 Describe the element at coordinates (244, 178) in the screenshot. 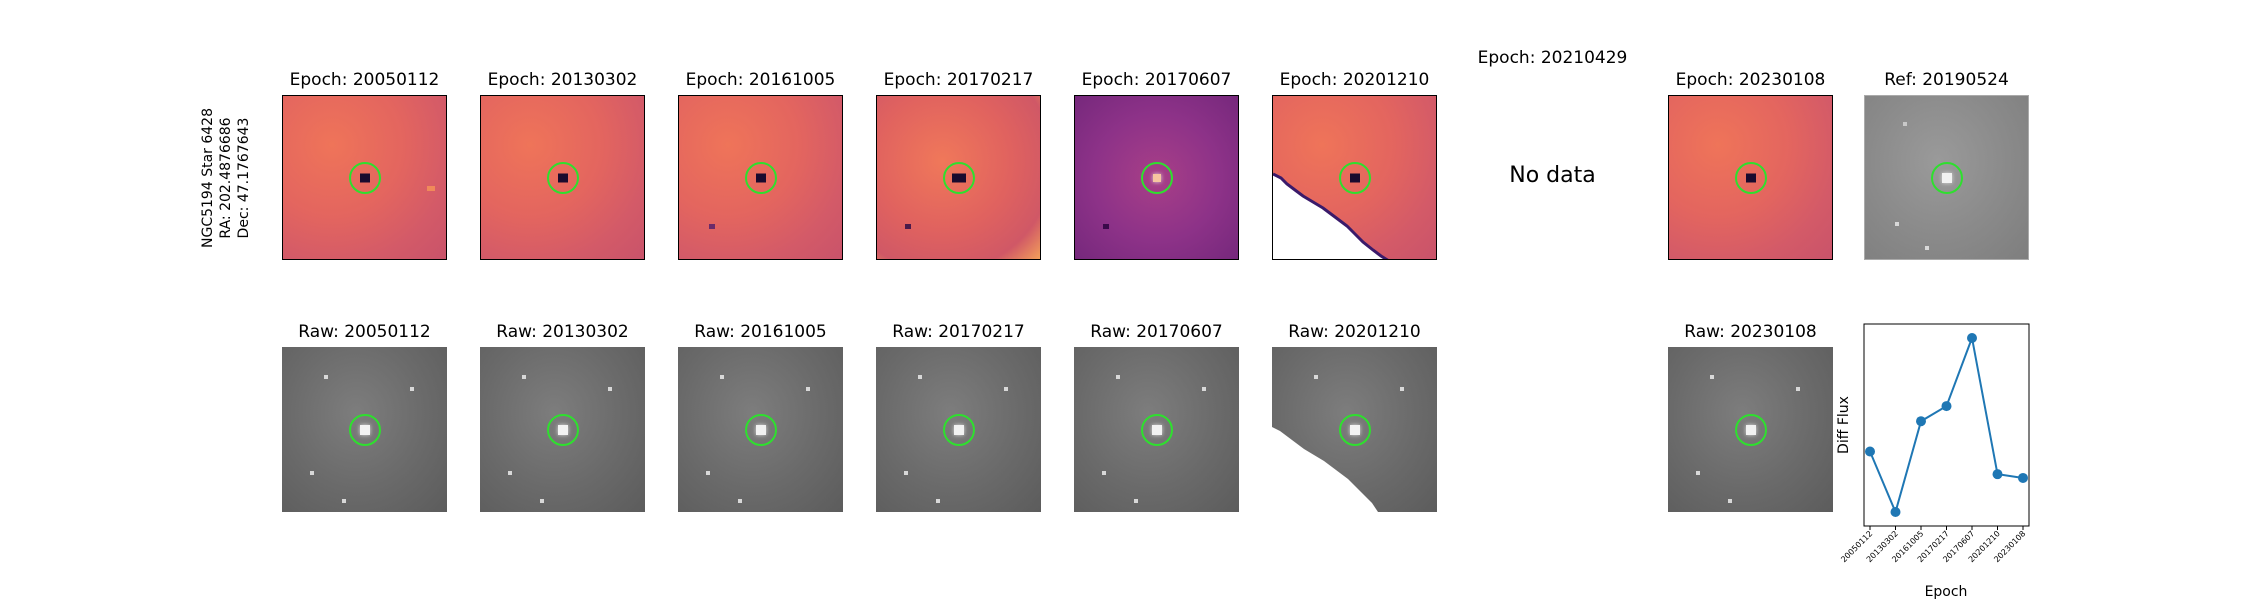

I see `star-dec: Dec: 47.1767643` at that location.